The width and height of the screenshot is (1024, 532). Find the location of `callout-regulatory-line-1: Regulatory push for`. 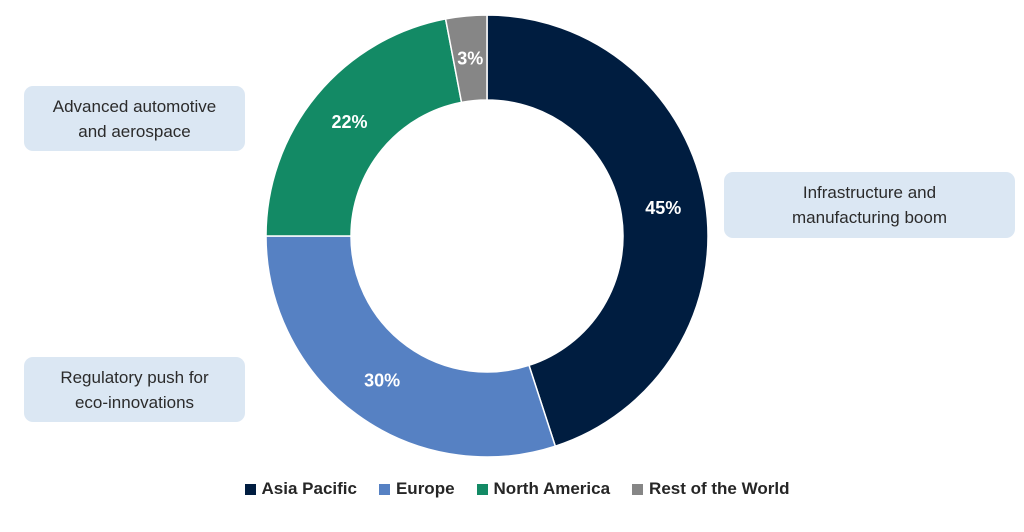

callout-regulatory-line-1: Regulatory push for is located at coordinates (134, 377).